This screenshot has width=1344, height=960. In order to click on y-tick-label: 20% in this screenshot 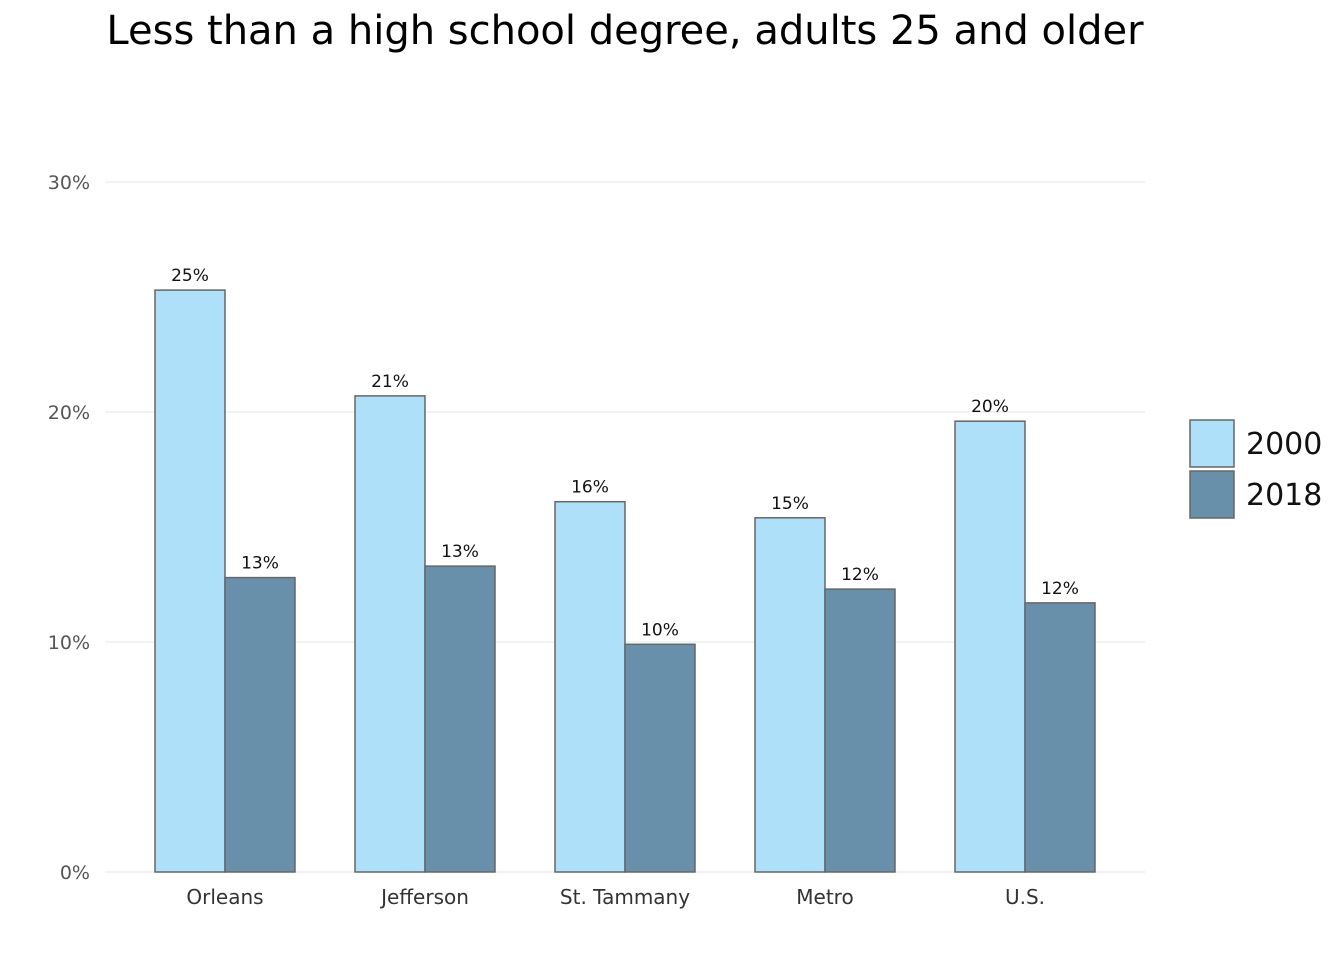, I will do `click(69, 413)`.